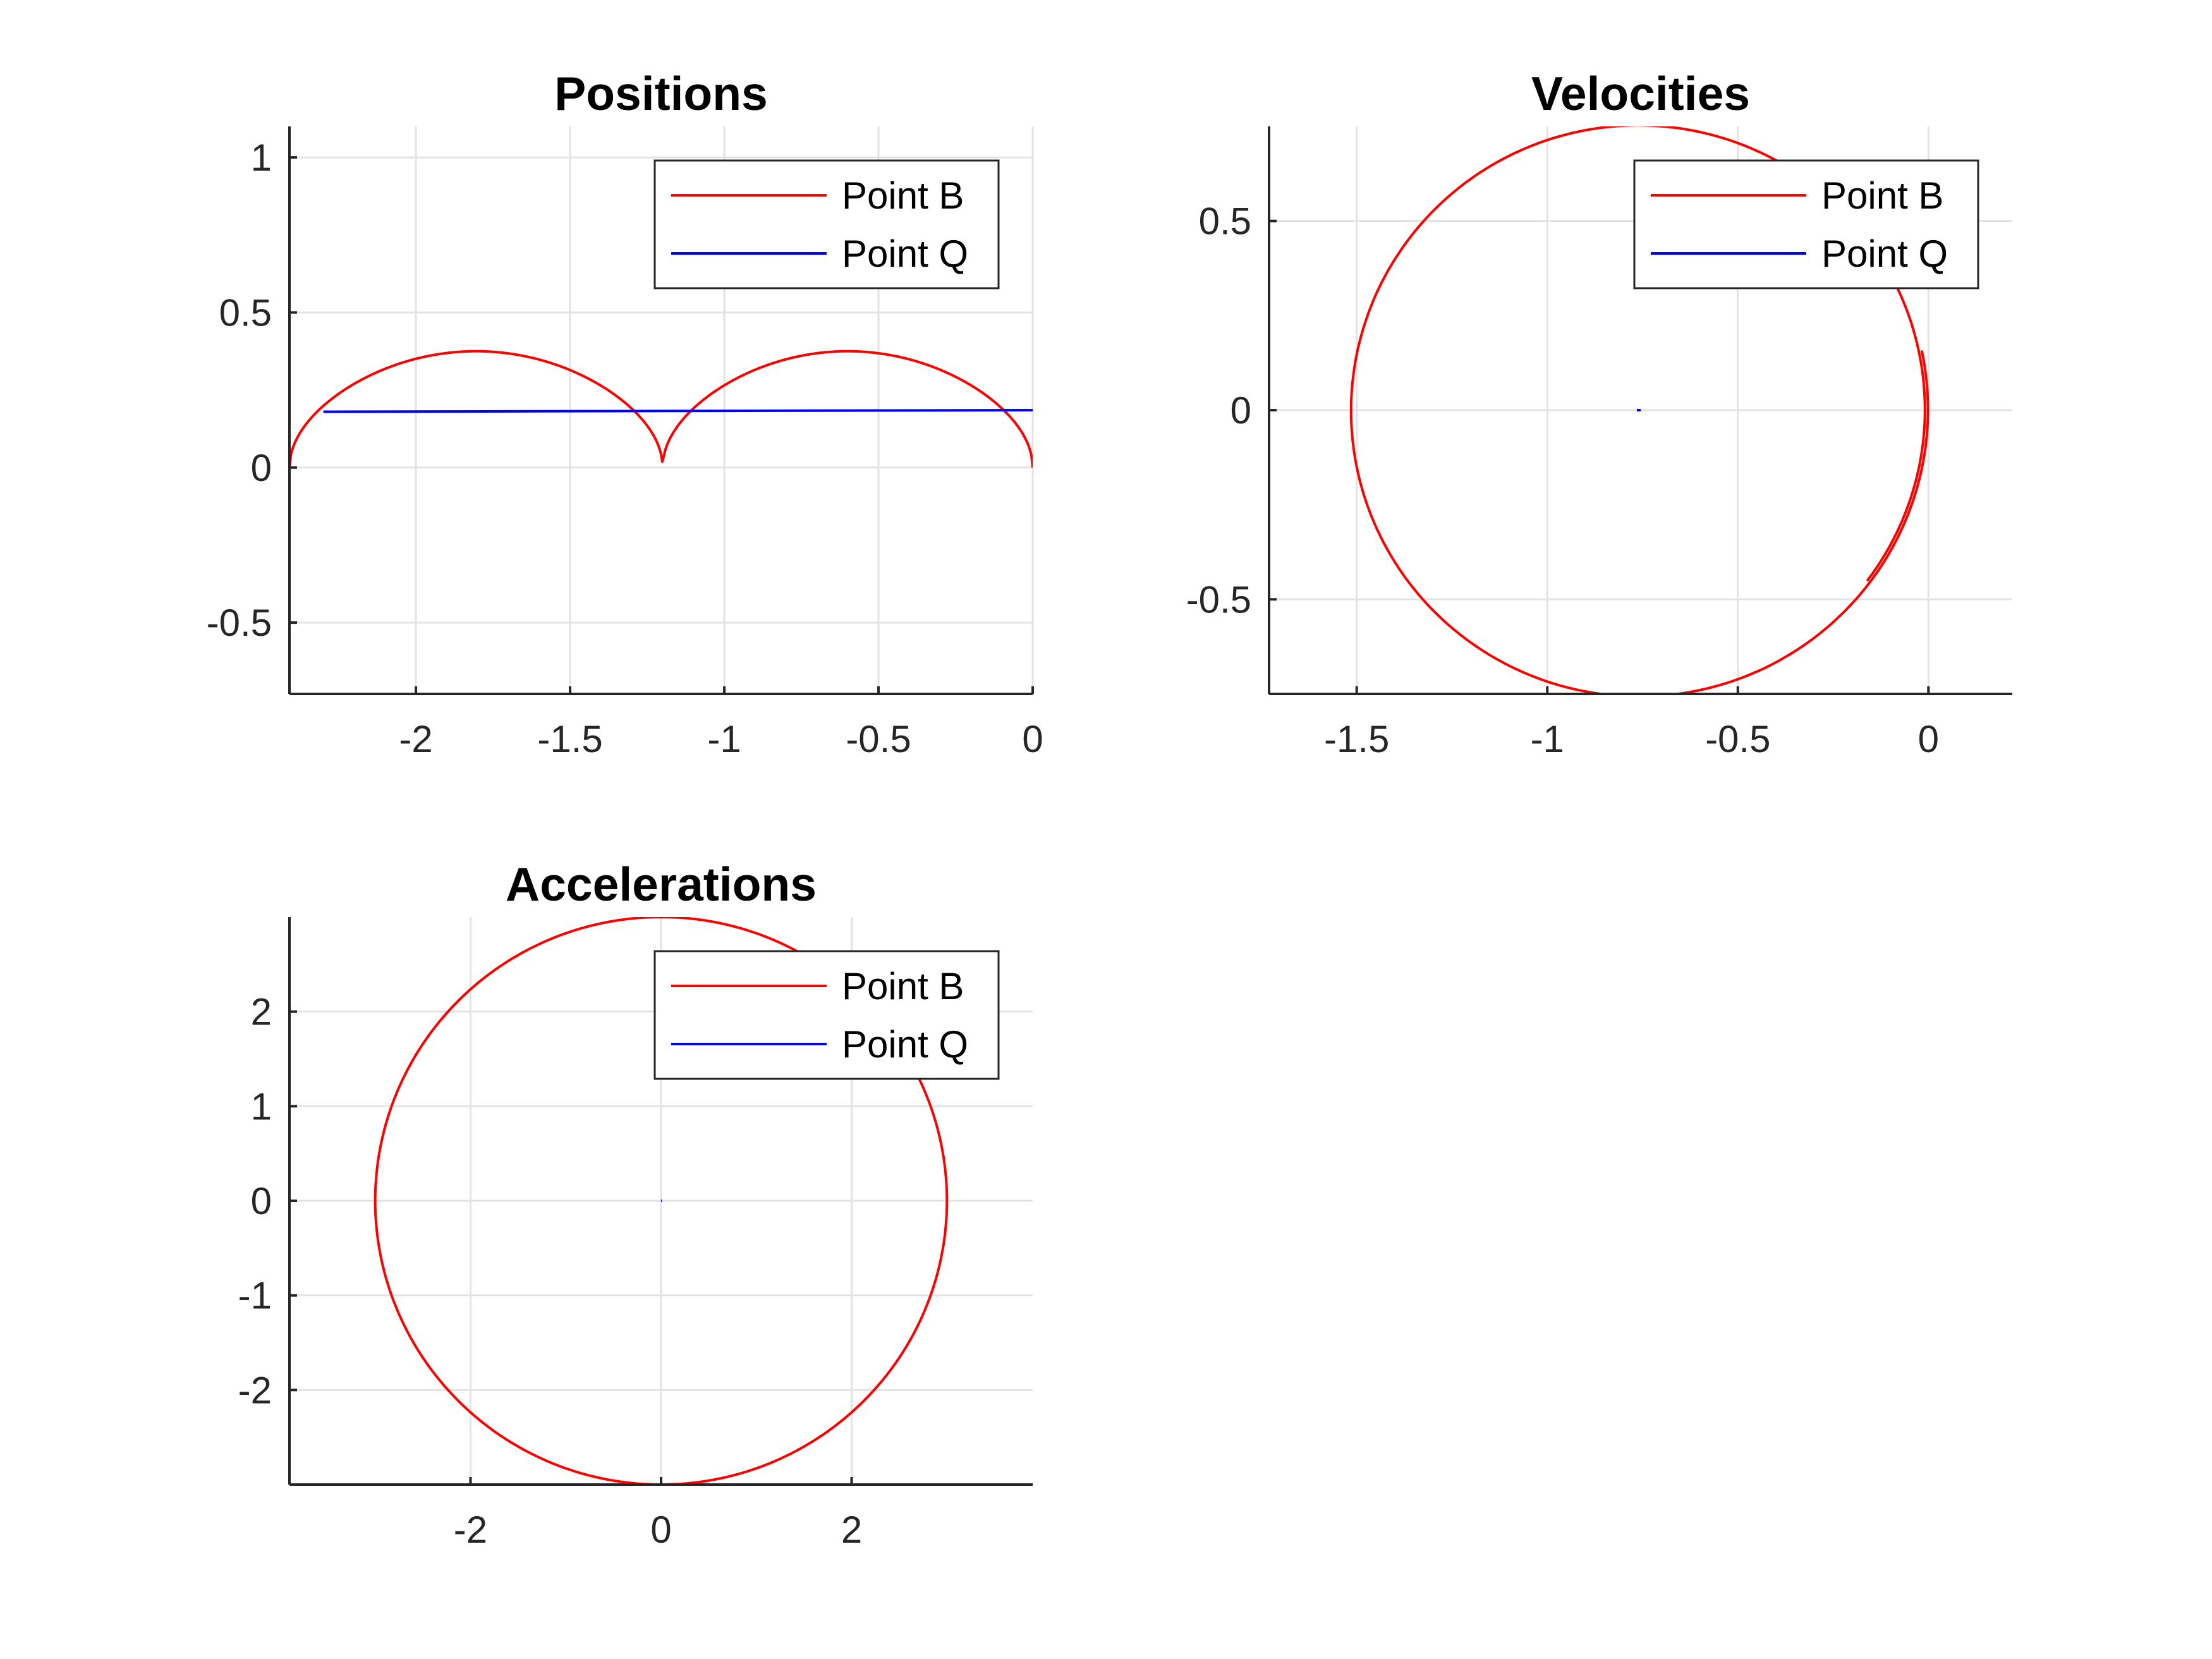 This screenshot has width=2212, height=1659. What do you see at coordinates (661, 93) in the screenshot?
I see `chart-title: Positions` at bounding box center [661, 93].